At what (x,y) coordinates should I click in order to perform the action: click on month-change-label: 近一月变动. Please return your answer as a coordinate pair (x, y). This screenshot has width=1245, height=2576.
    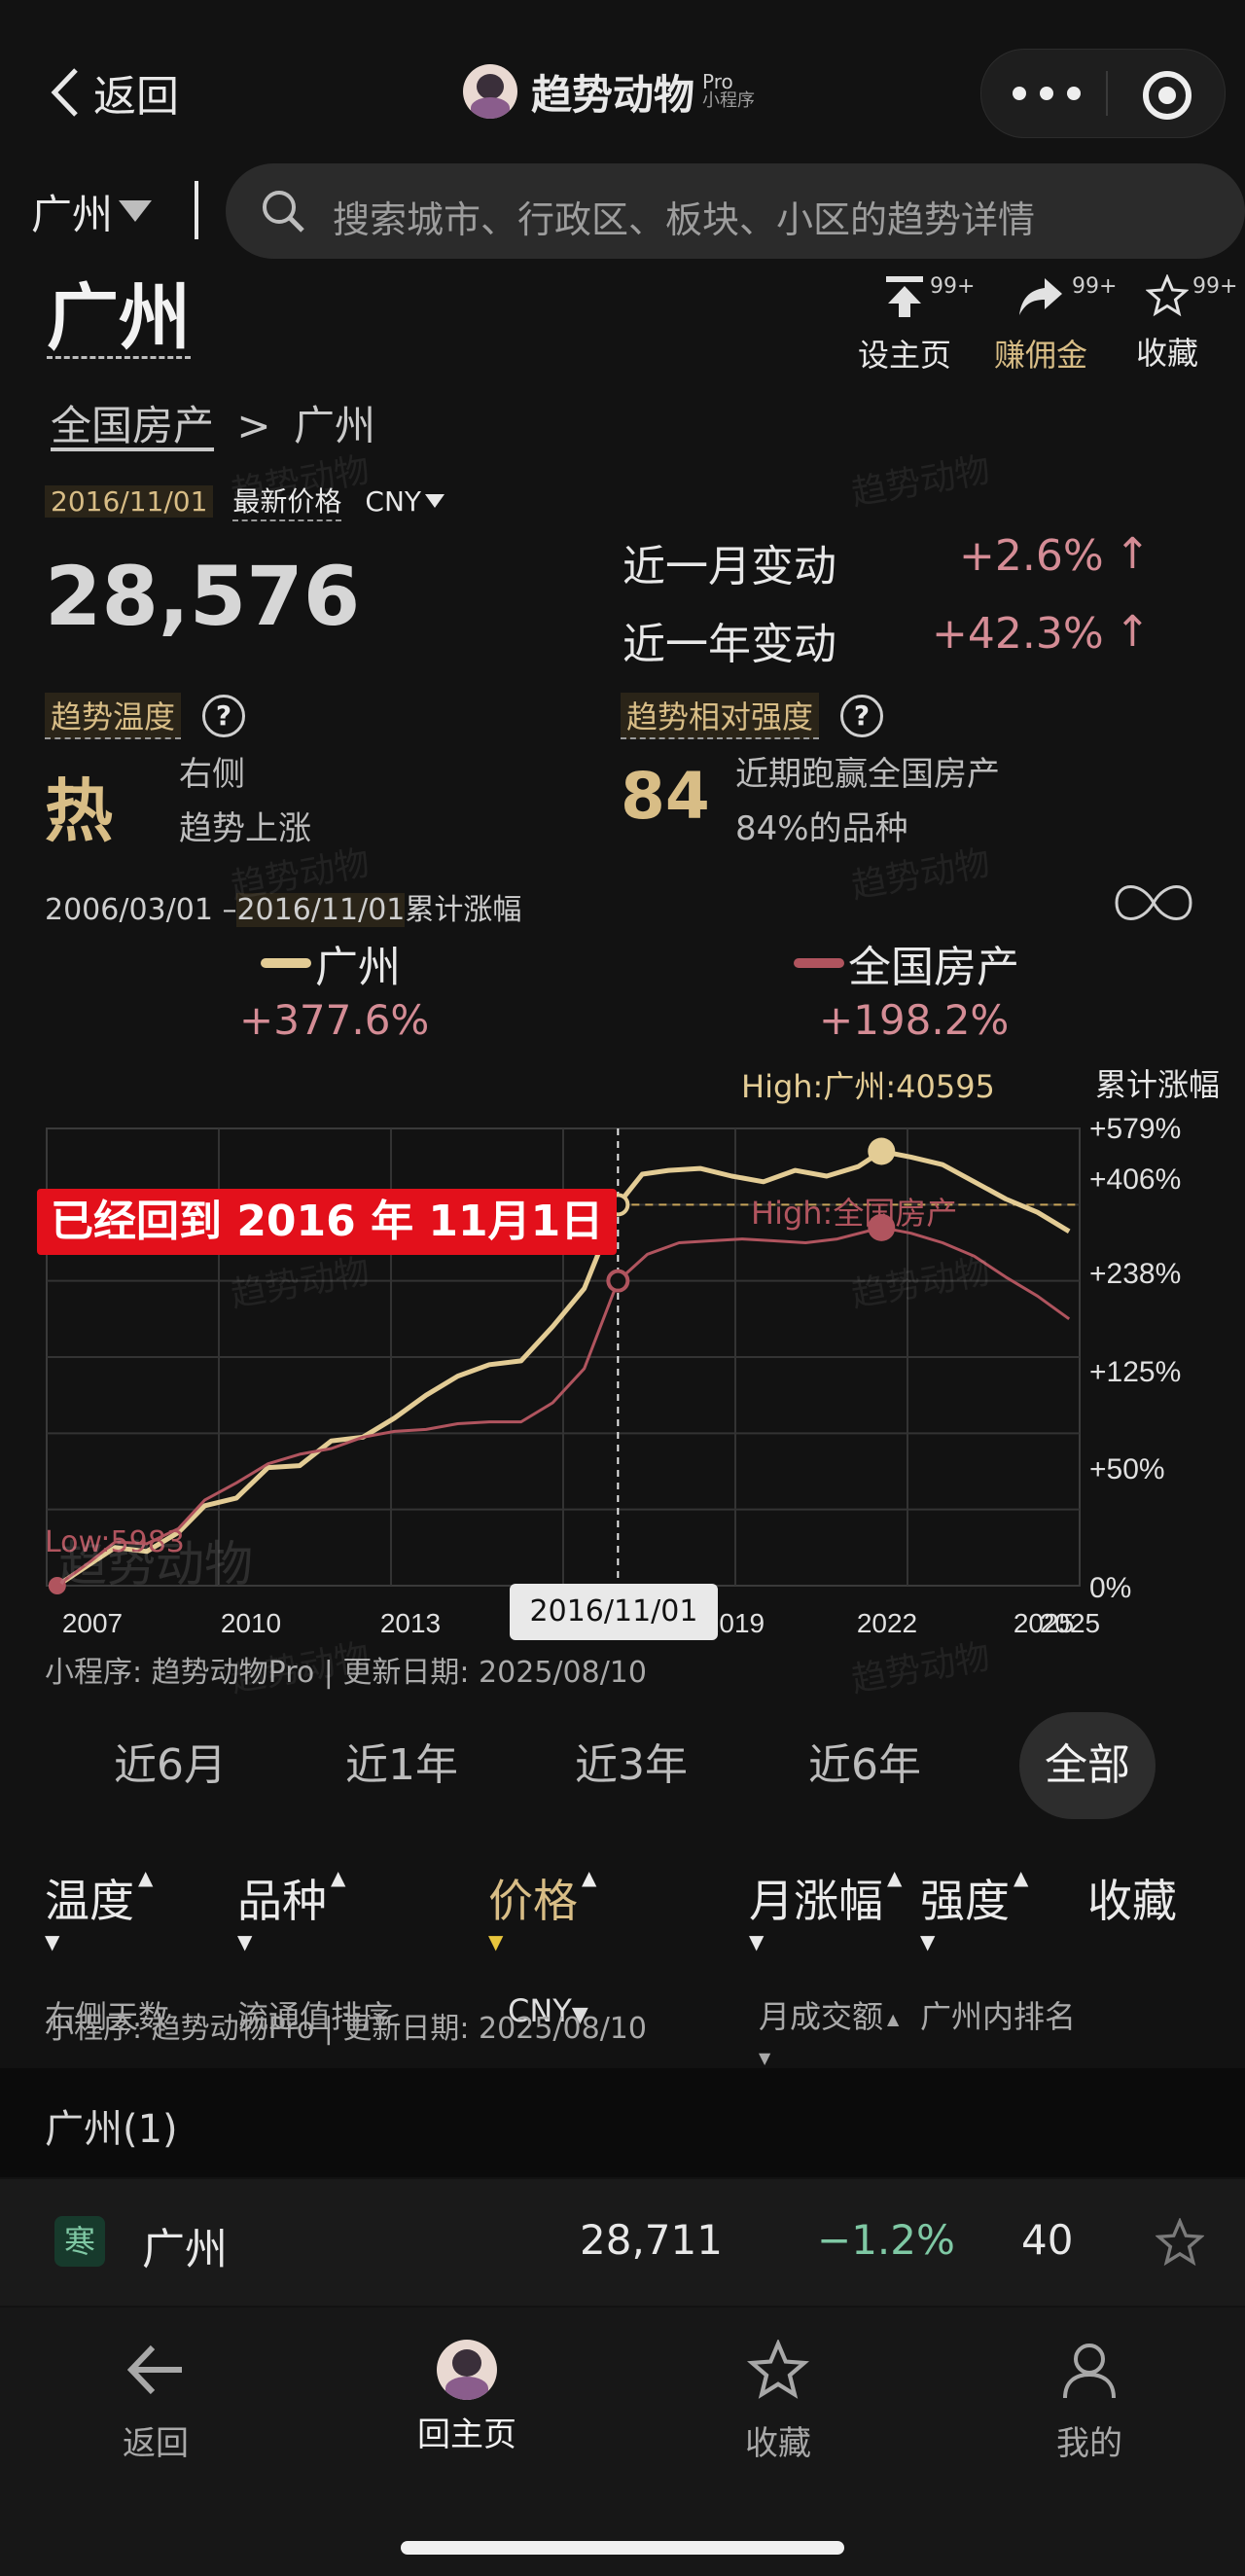
    Looking at the image, I should click on (729, 566).